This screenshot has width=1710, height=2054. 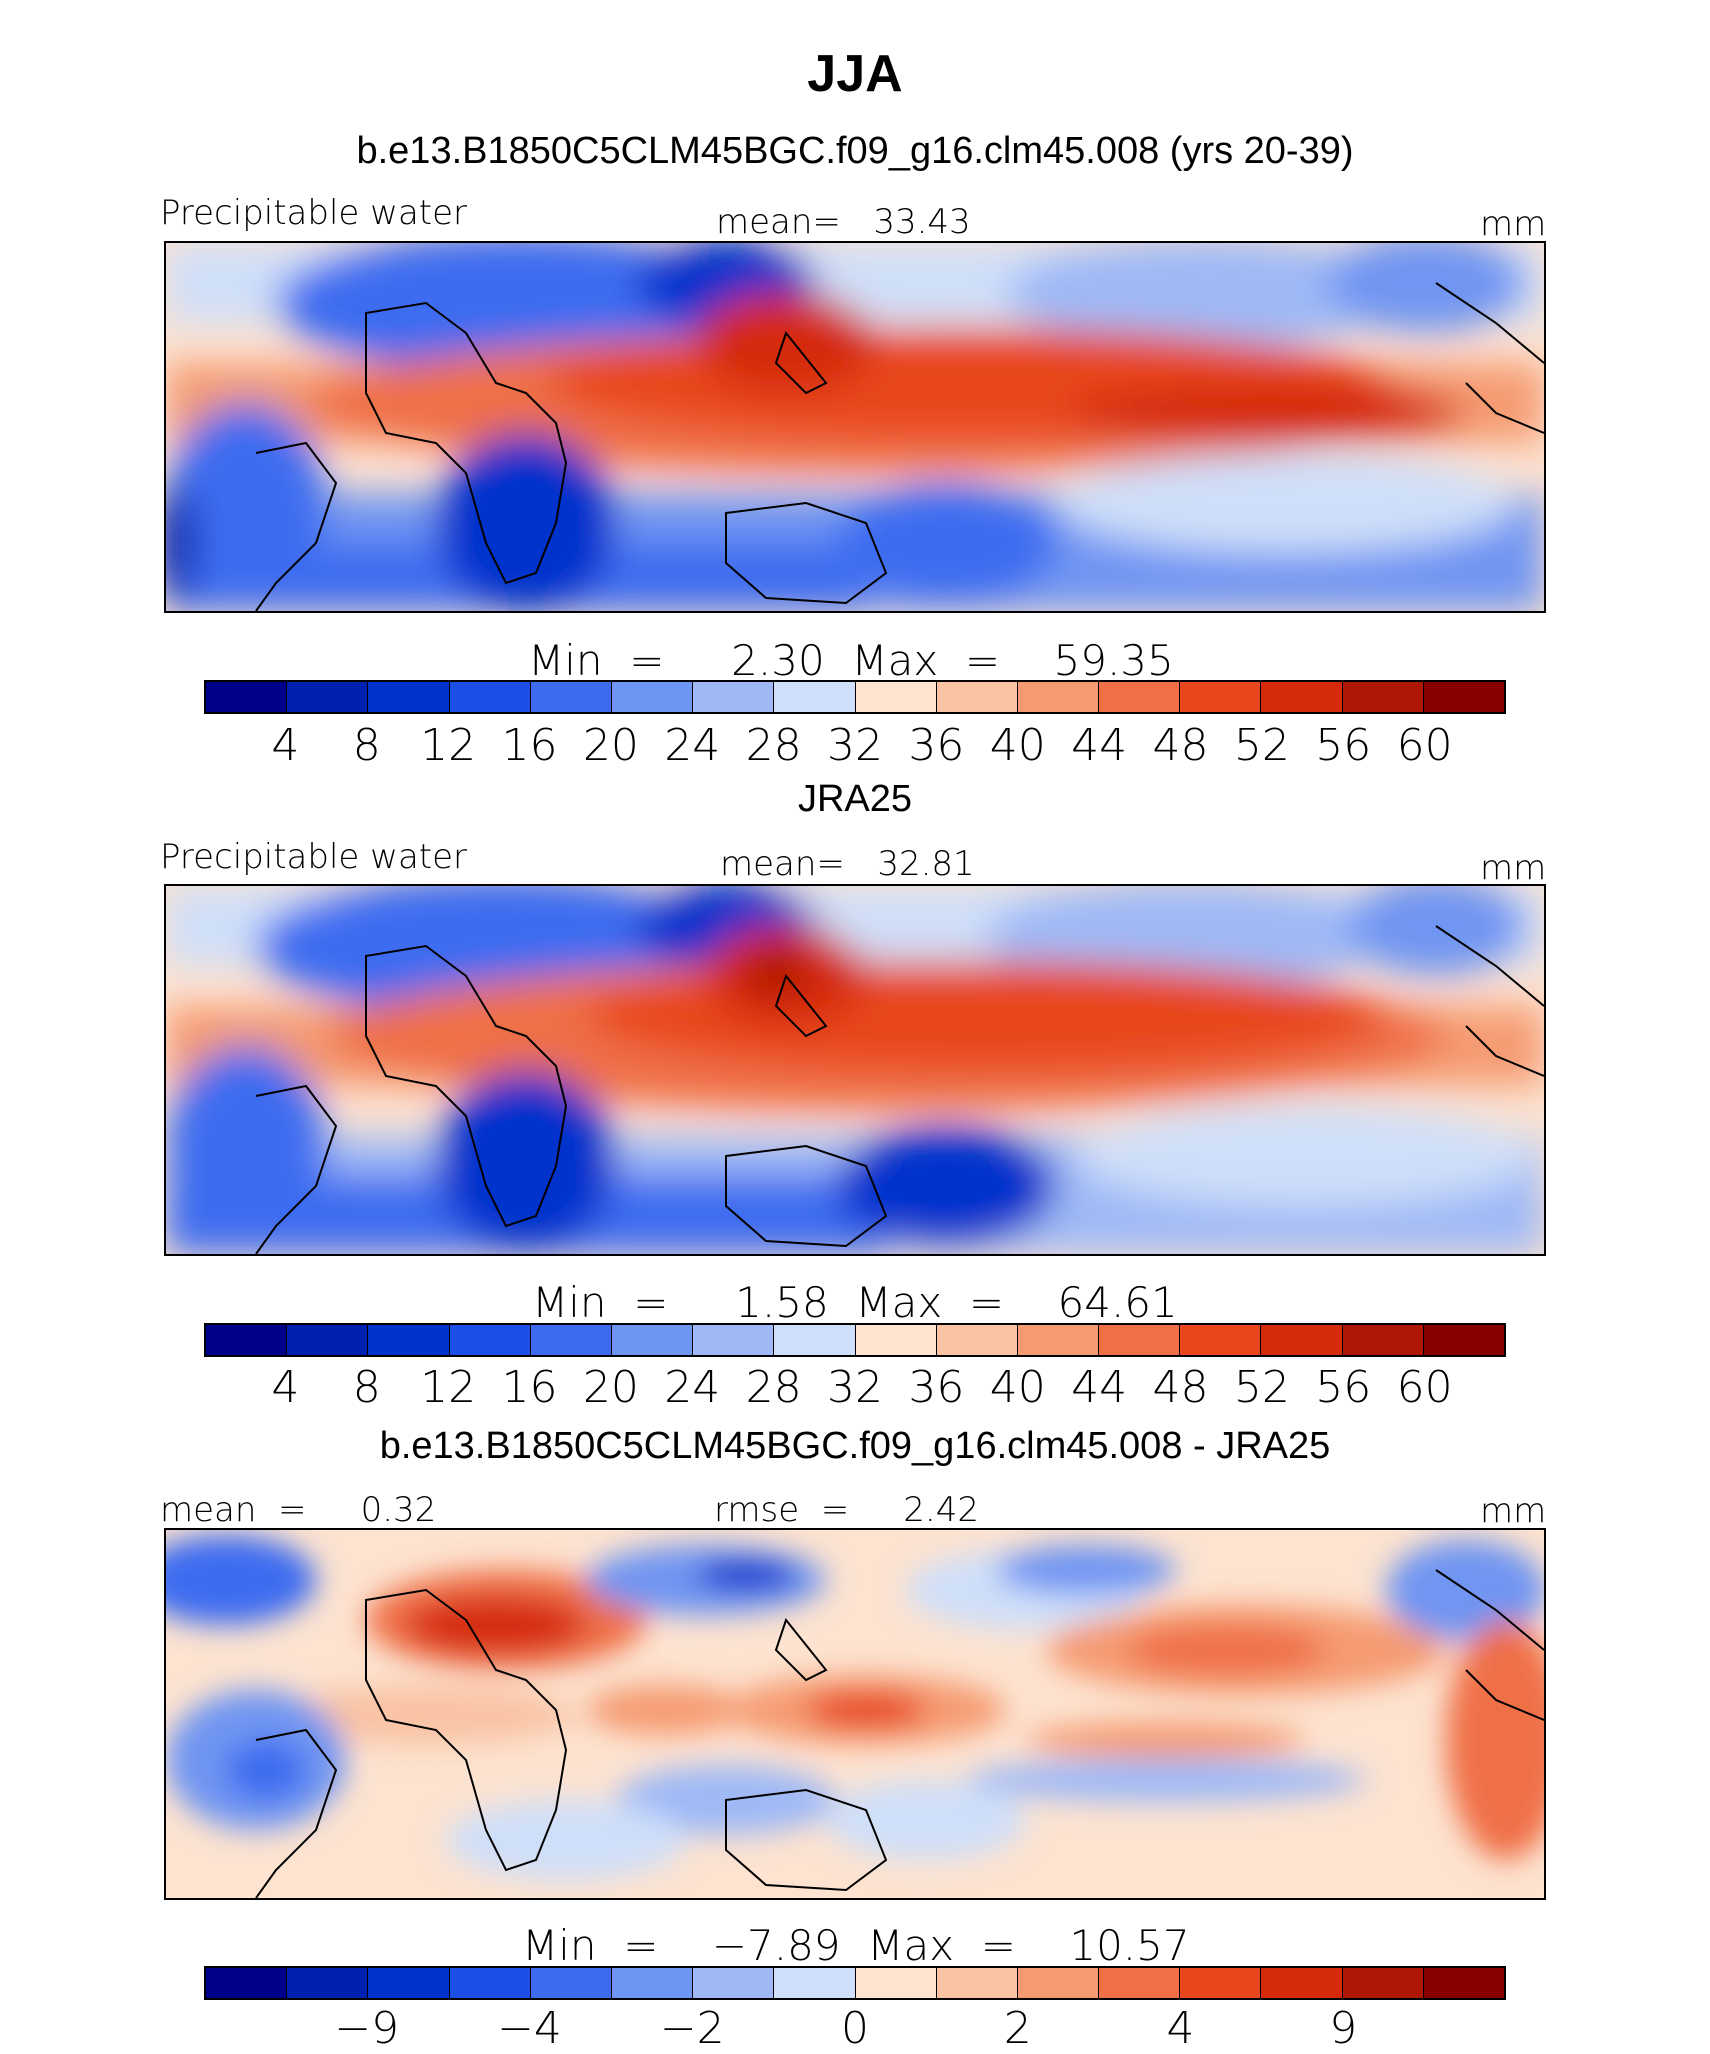 What do you see at coordinates (1017, 2028) in the screenshot?
I see `colorbar-tick-label: 2` at bounding box center [1017, 2028].